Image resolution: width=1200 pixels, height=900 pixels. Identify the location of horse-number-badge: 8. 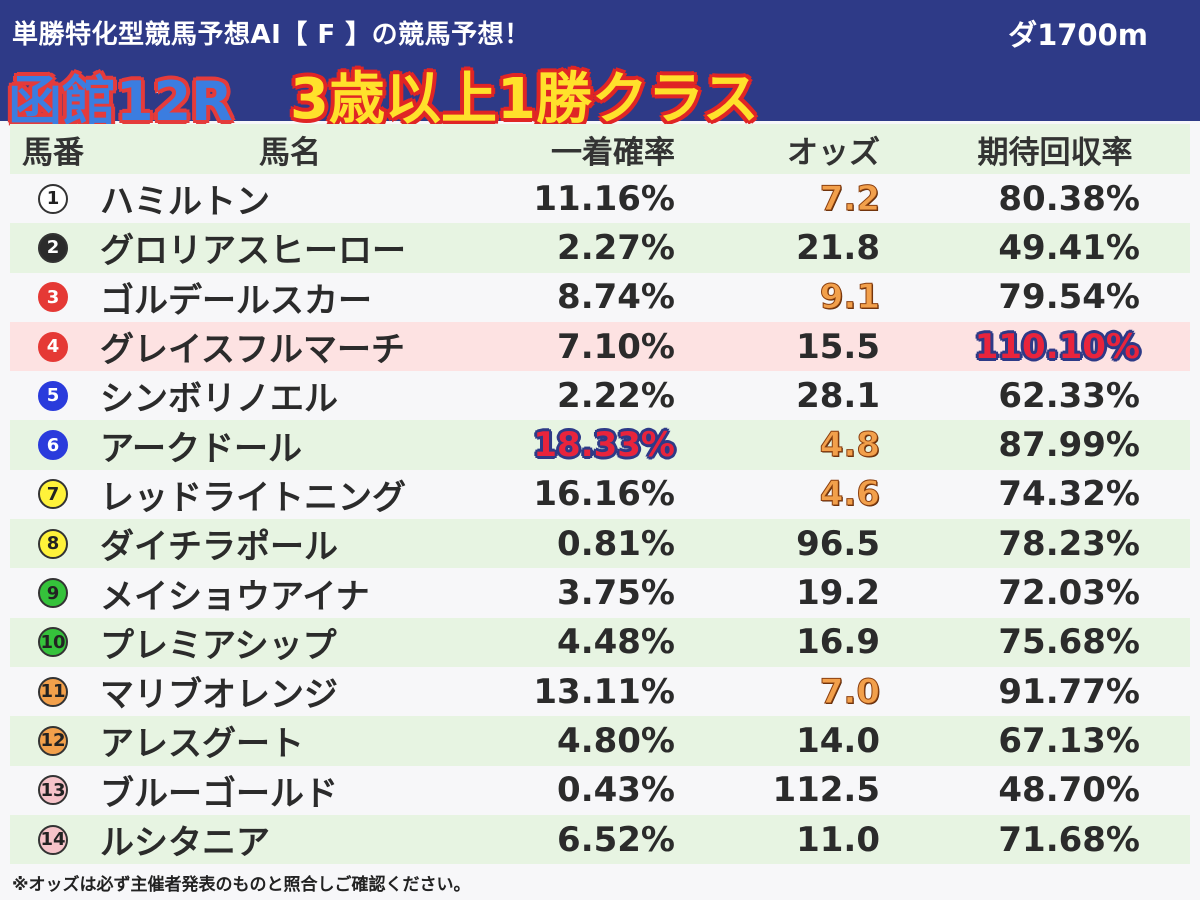
(53, 543).